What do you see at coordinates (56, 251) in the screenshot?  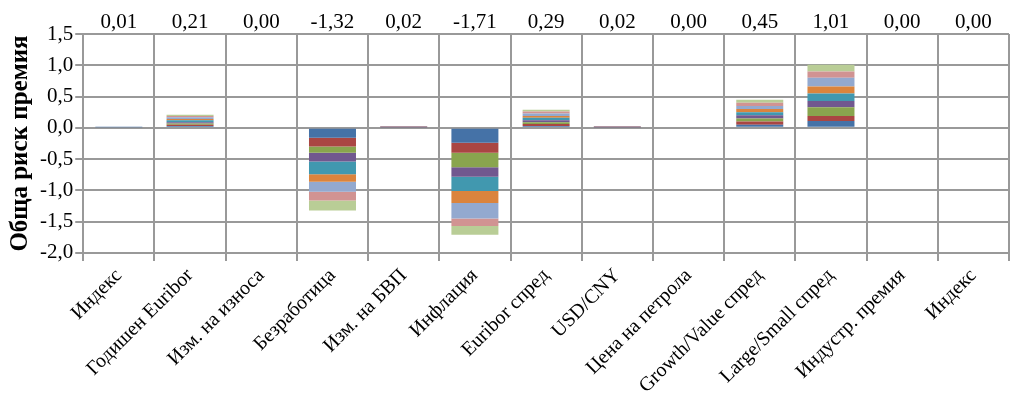 I see `y-tick-label: -2,0` at bounding box center [56, 251].